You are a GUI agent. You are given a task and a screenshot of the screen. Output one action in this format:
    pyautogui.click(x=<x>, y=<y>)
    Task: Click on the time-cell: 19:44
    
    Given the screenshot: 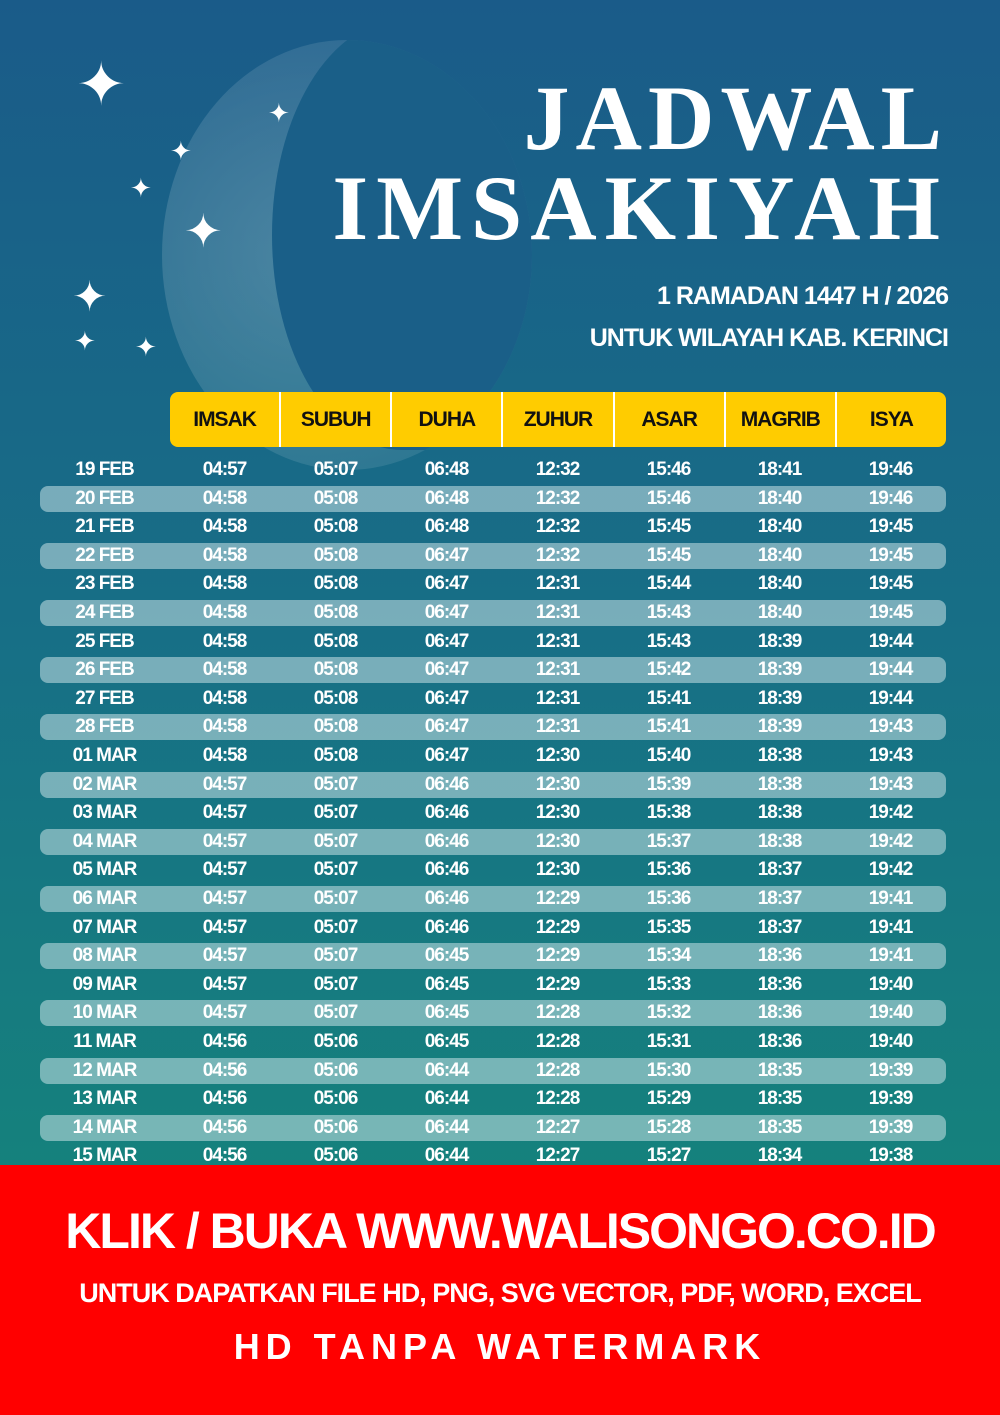 What is the action you would take?
    pyautogui.click(x=891, y=698)
    